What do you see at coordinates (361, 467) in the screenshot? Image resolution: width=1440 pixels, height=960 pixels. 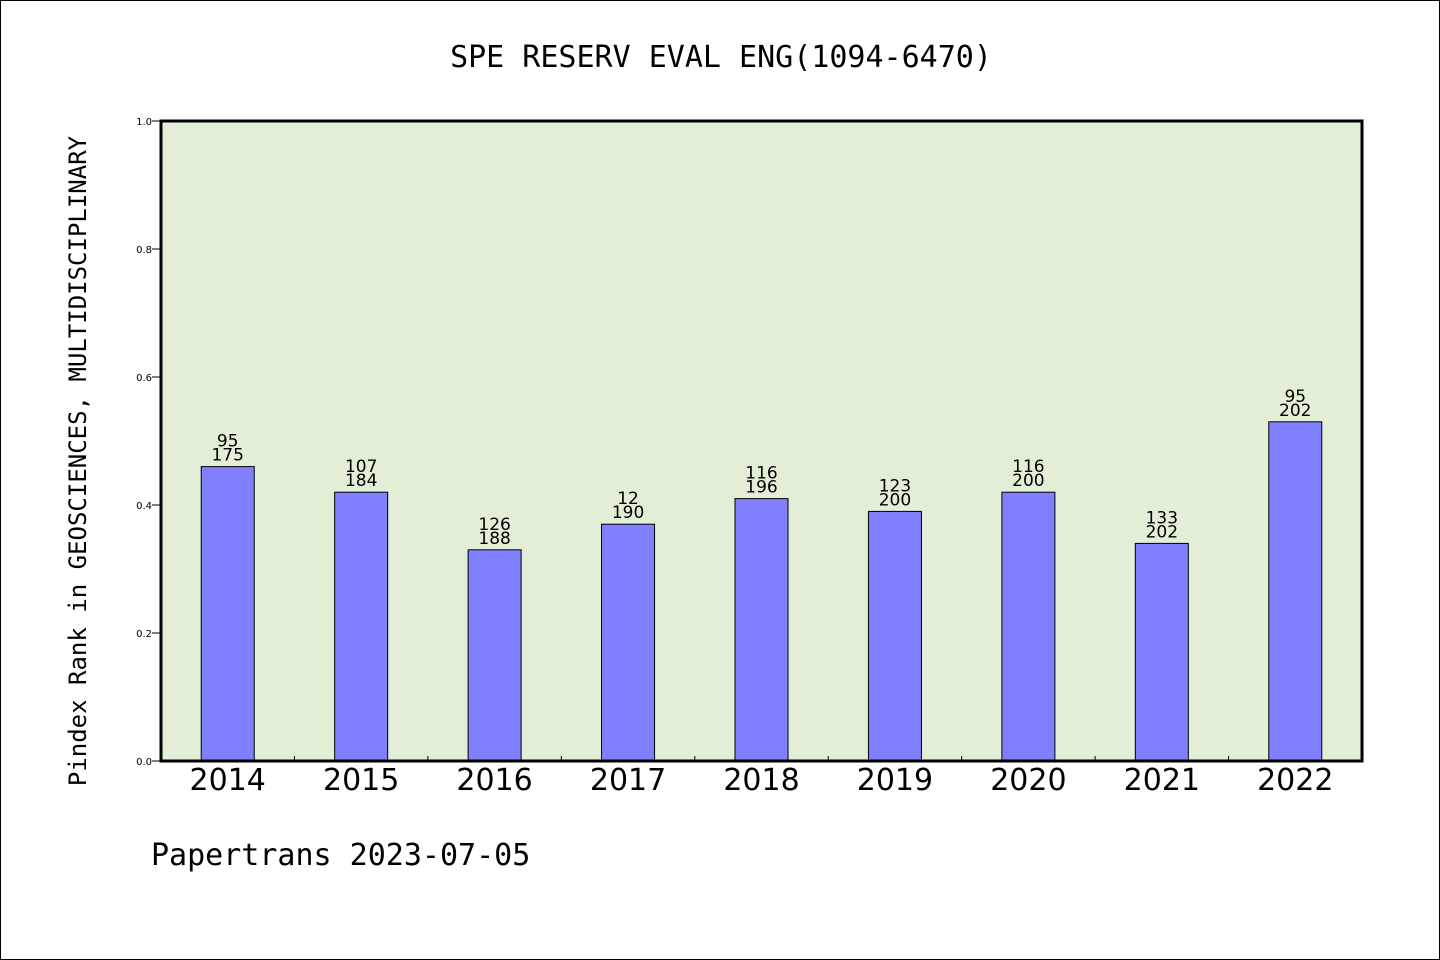 I see `bar-rank-label: 107` at bounding box center [361, 467].